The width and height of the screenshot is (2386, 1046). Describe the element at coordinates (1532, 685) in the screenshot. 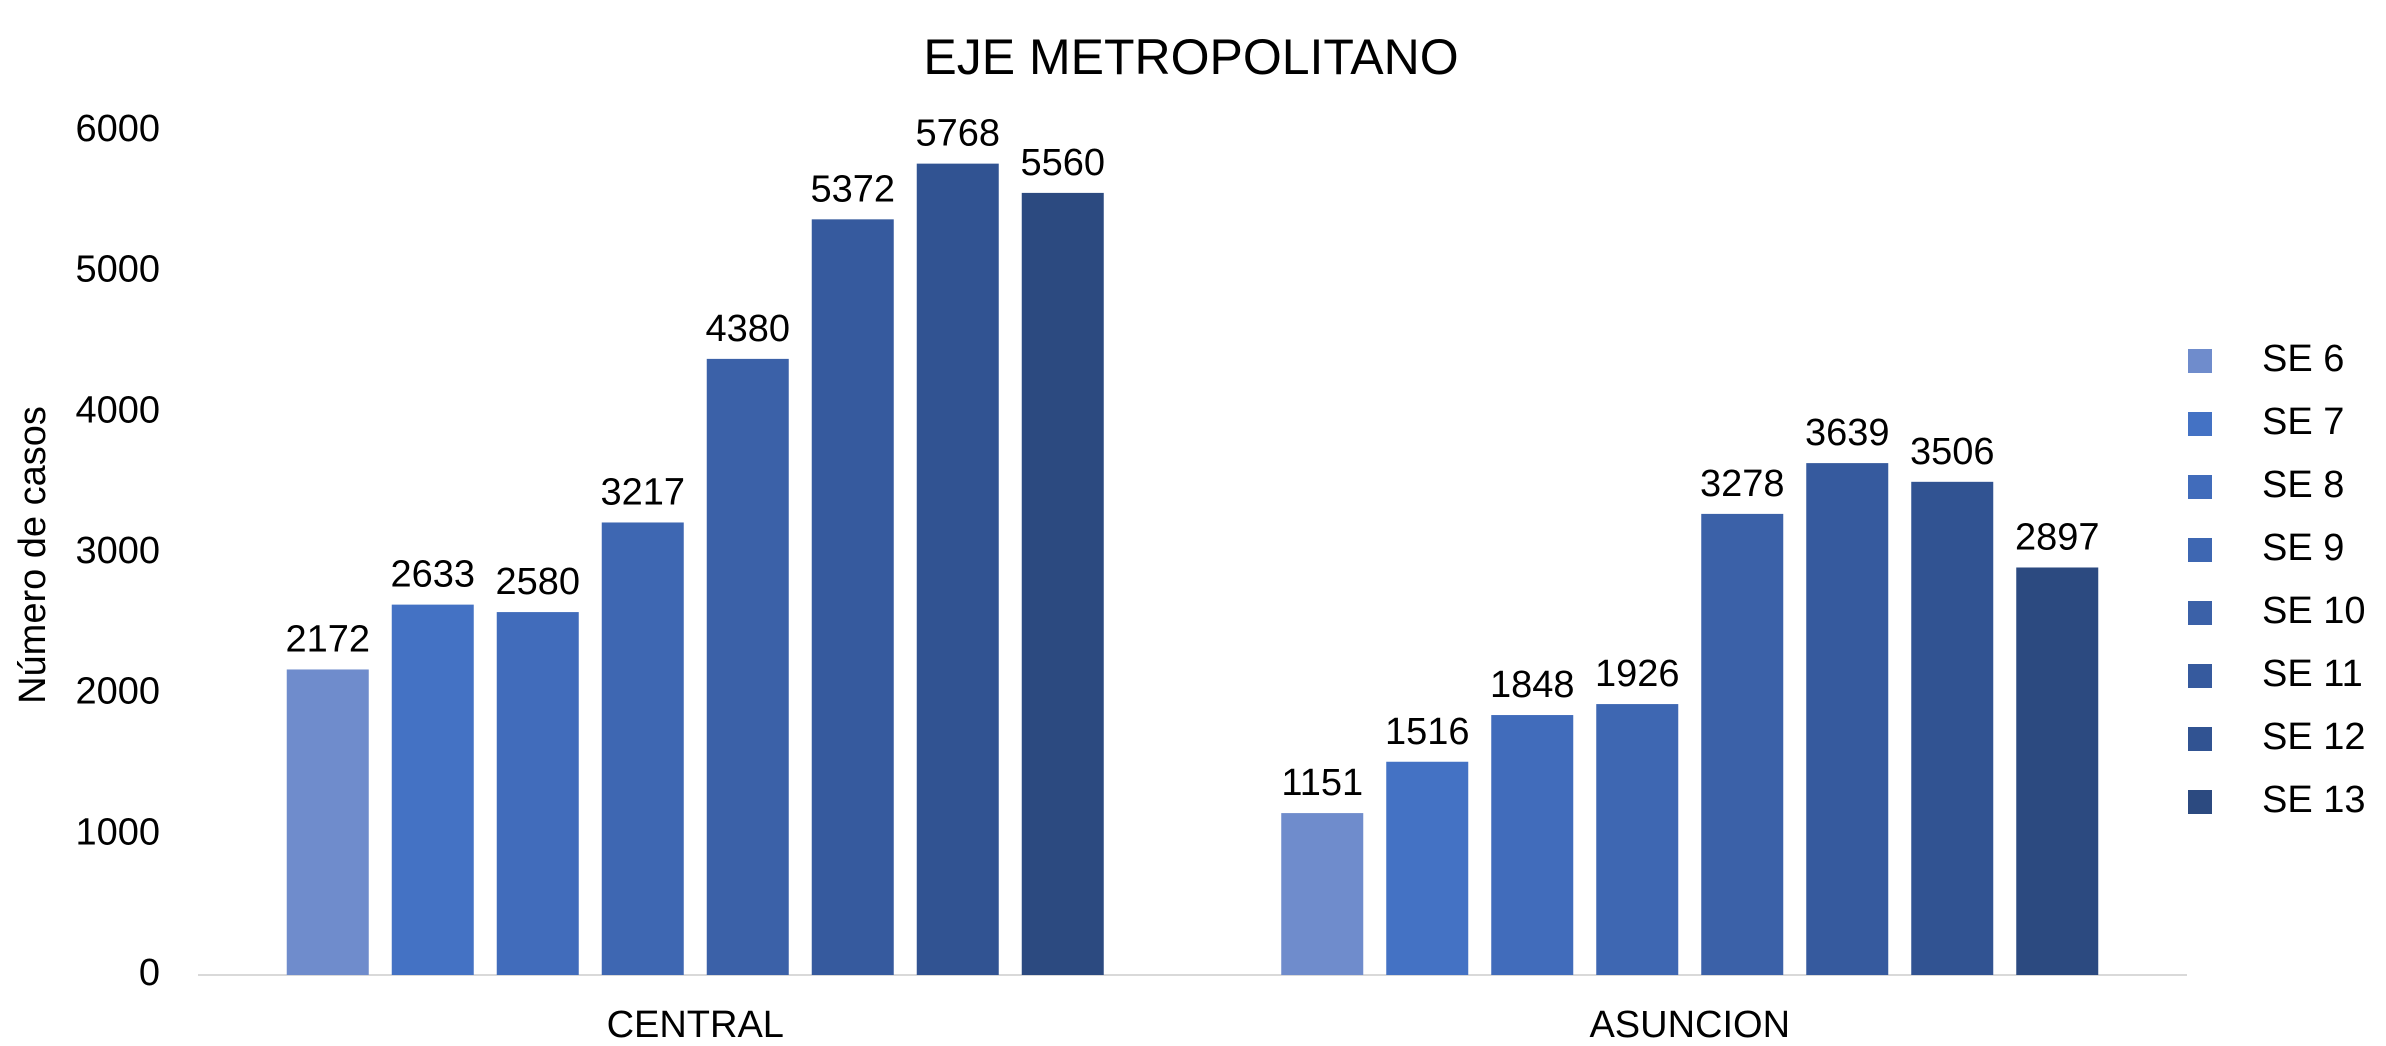

I see `data-label: 1848` at that location.